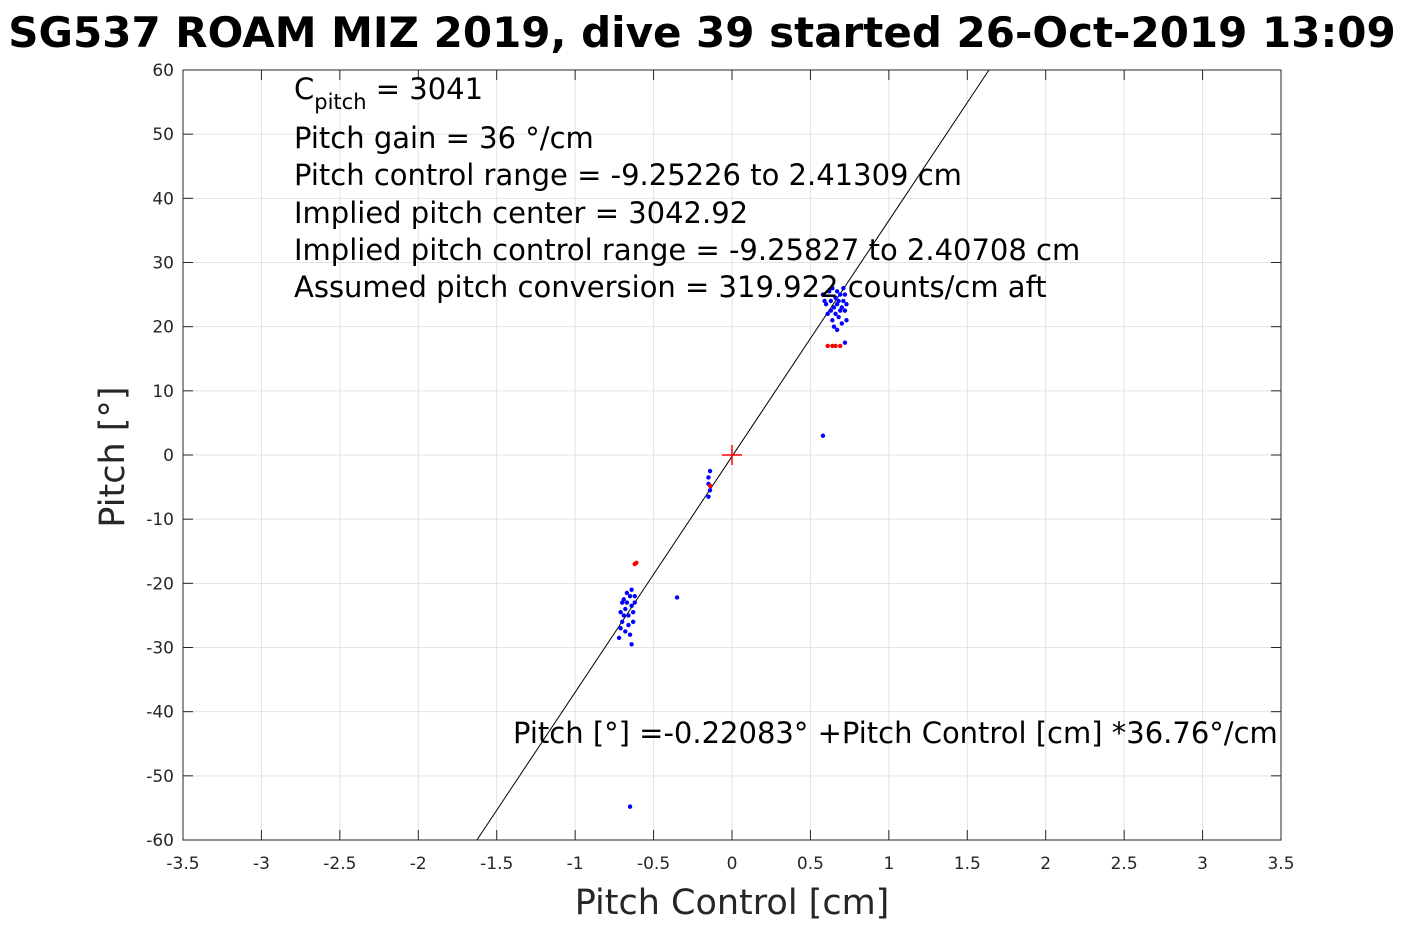  I want to click on y-tick-label: 30, so click(163, 264).